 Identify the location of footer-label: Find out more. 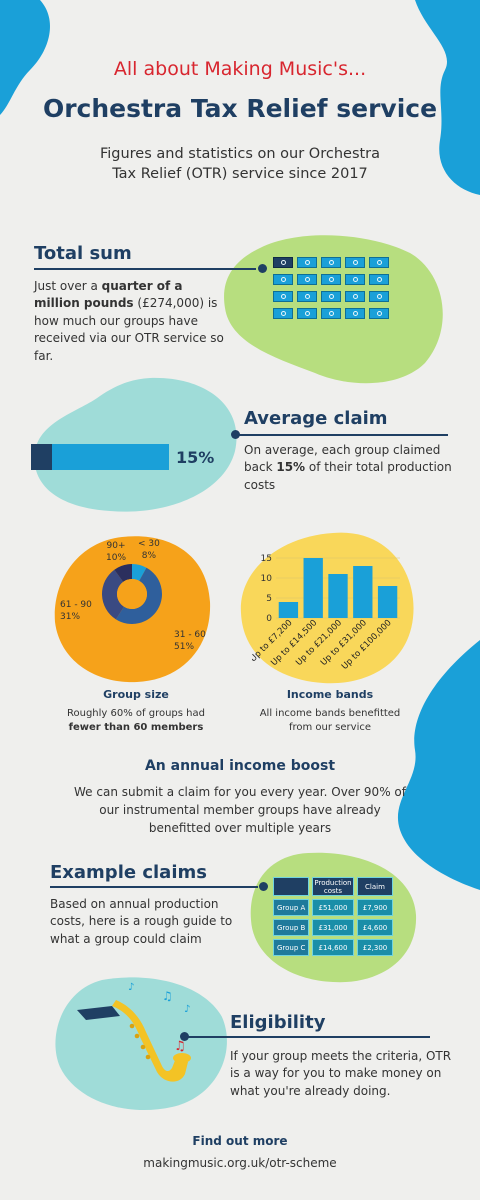
(240, 1141).